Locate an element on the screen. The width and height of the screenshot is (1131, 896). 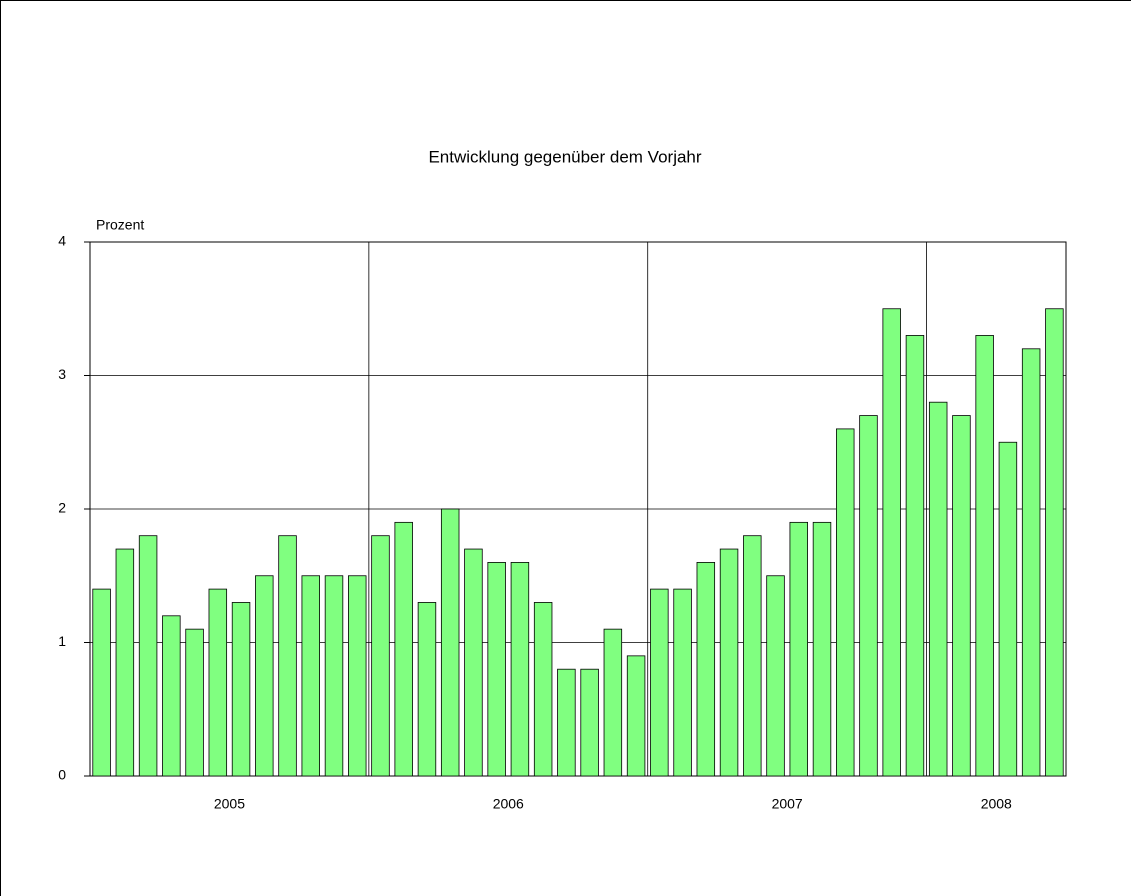
x-group-label: 2006 is located at coordinates (508, 804).